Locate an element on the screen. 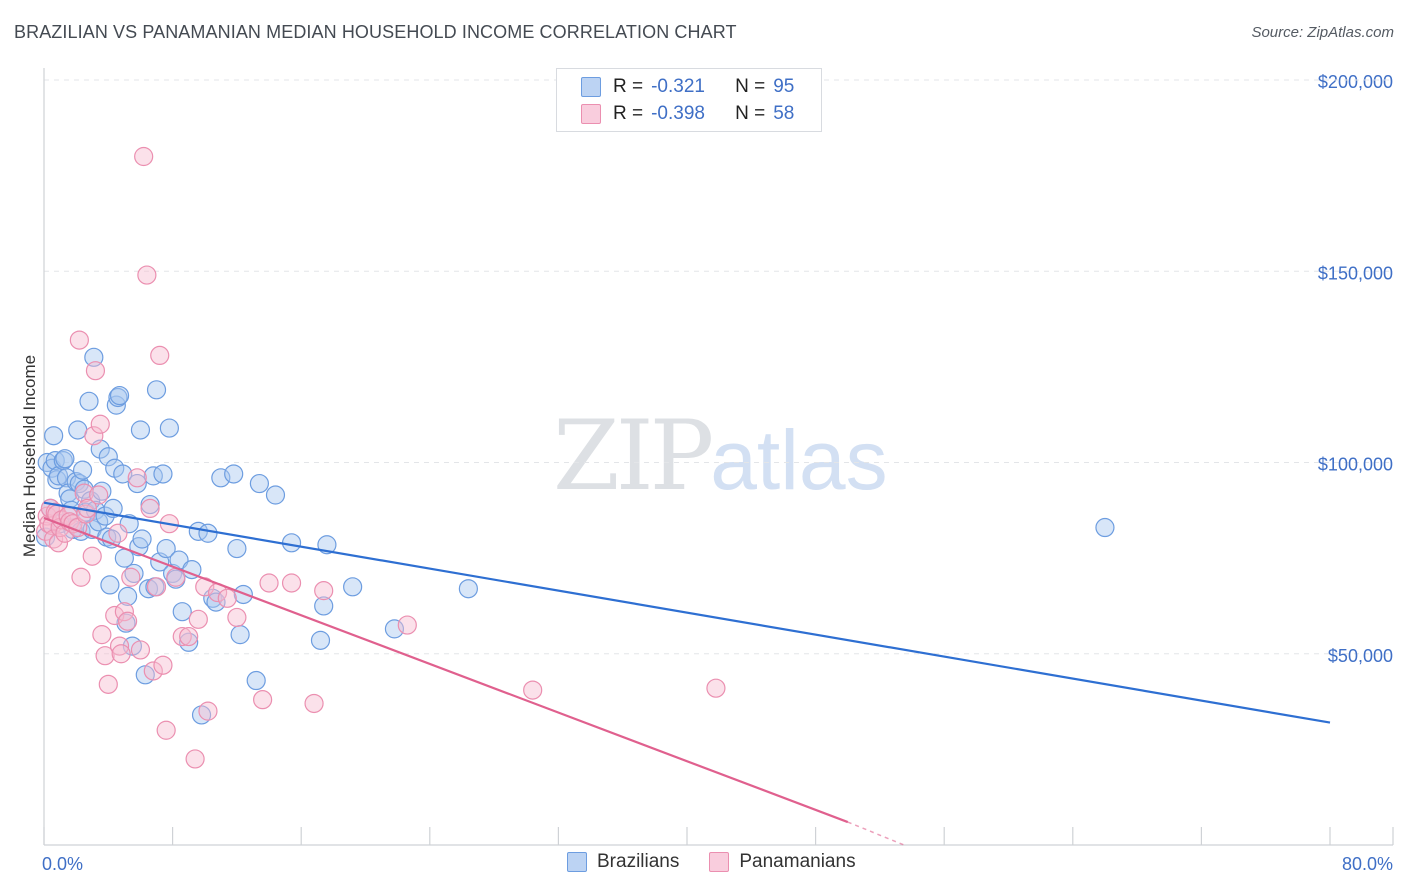  legend-n-value-panamanians: 58 is located at coordinates (784, 113).